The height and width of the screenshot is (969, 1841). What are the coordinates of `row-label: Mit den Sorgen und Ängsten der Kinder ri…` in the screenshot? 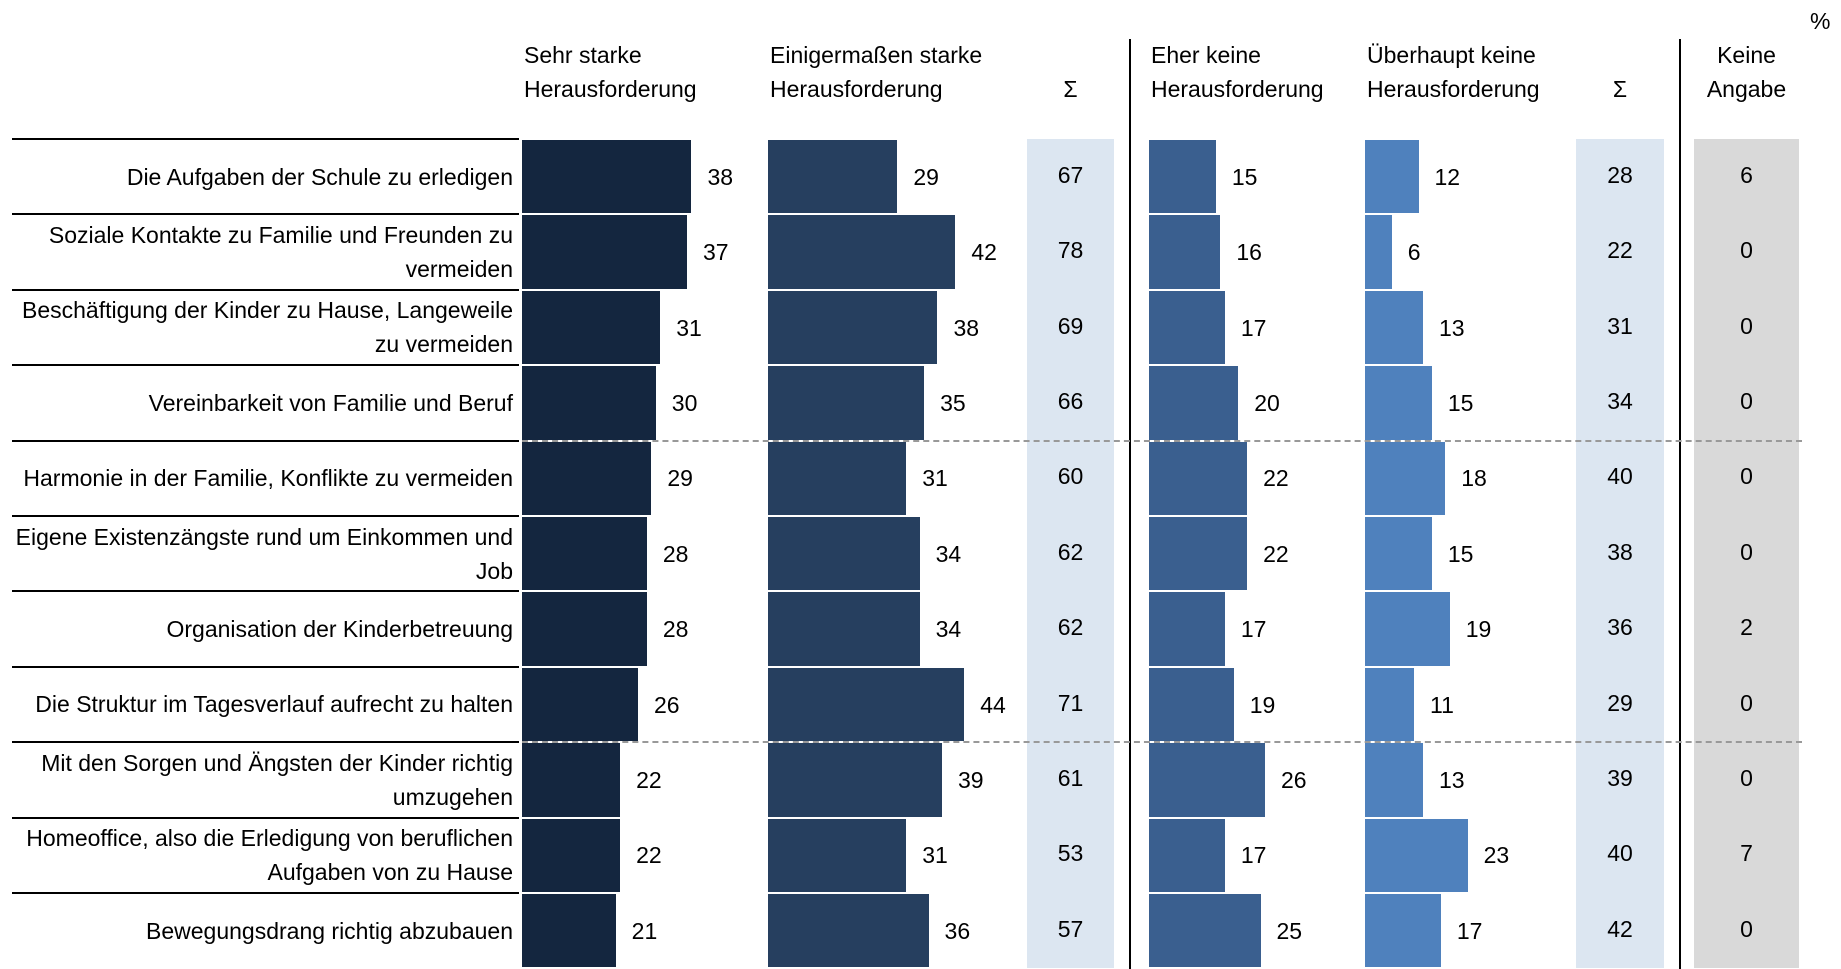 It's located at (277, 779).